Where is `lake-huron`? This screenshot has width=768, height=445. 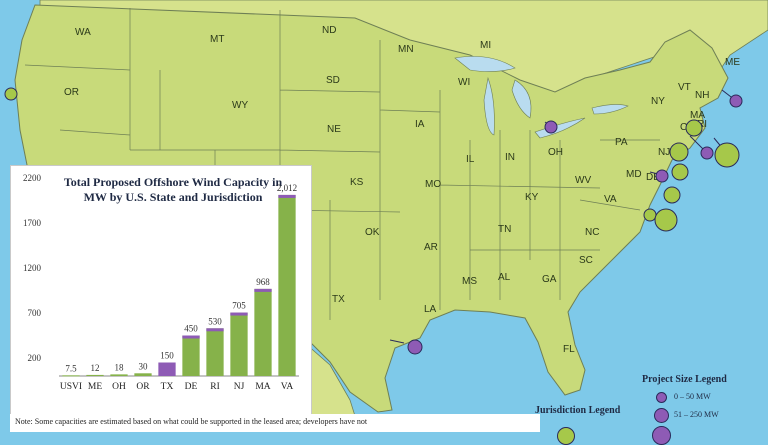
lake-huron is located at coordinates (521, 99).